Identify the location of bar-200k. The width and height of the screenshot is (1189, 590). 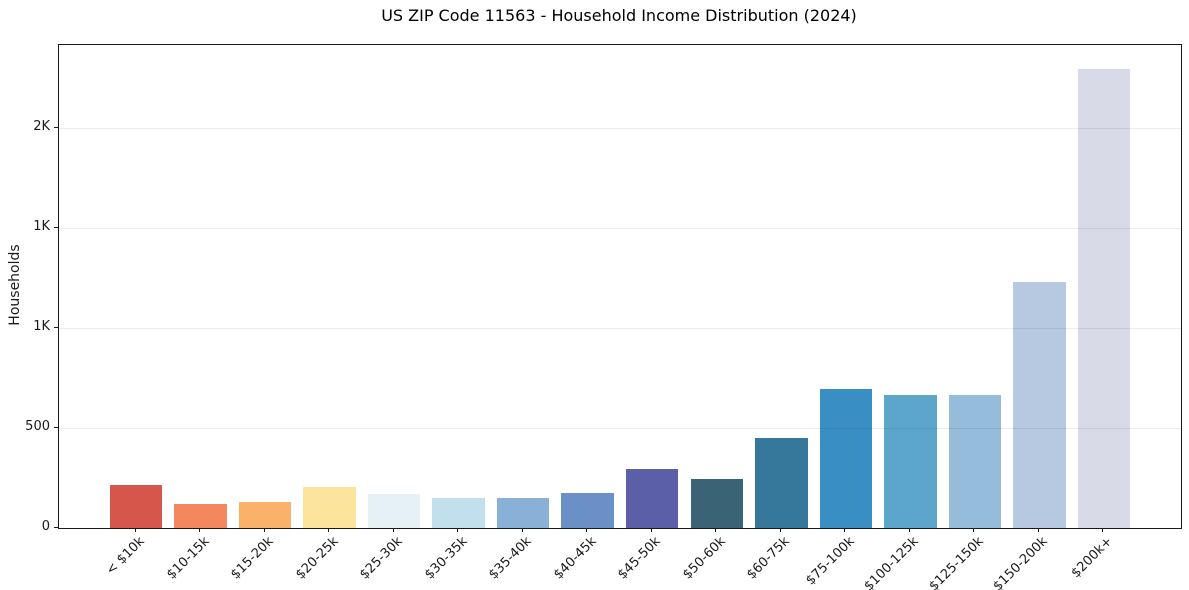
(1104, 298).